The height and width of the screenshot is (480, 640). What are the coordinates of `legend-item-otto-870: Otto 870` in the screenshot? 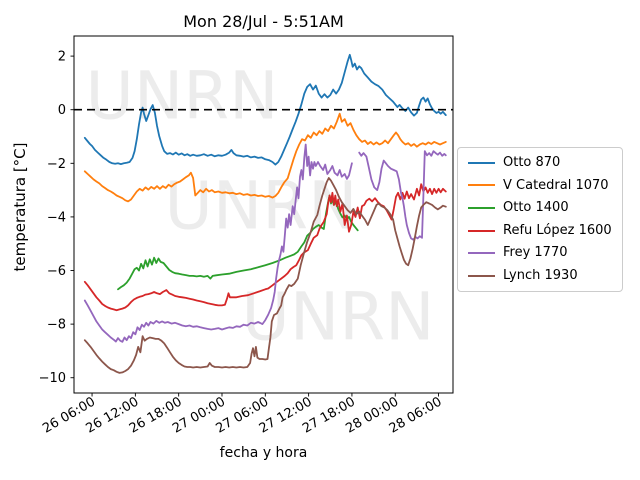 It's located at (540, 163).